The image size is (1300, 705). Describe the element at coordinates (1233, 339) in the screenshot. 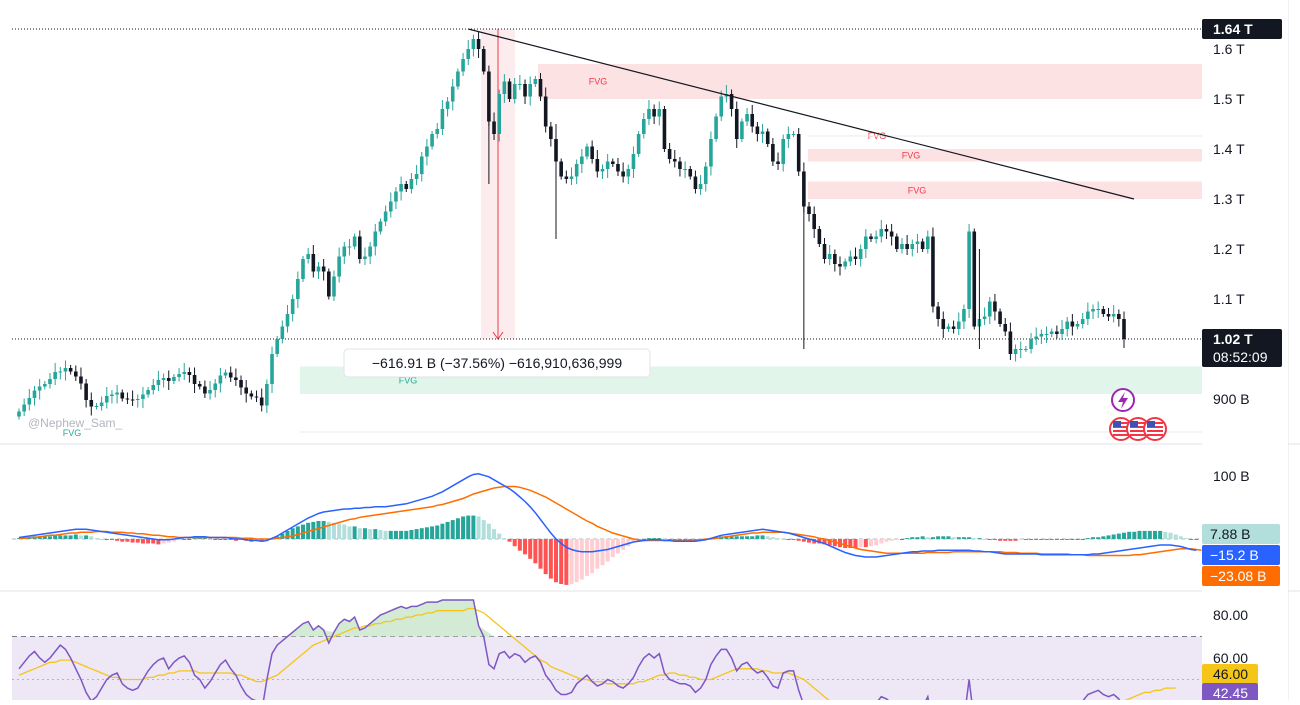

I see `price-tag-label: 1.02 T` at that location.